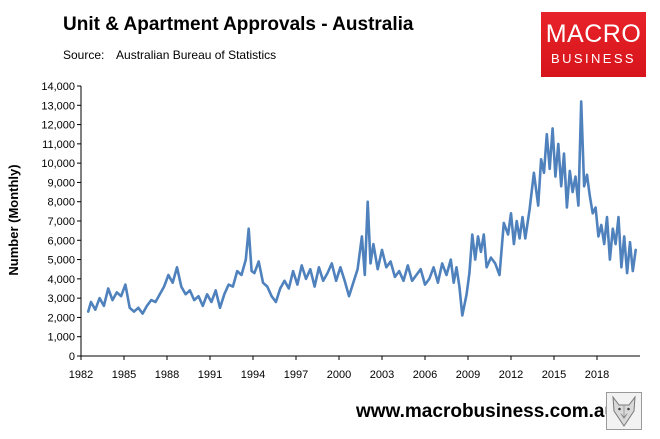 The width and height of the screenshot is (660, 439). I want to click on y-tick-label: 12,000, so click(58, 126).